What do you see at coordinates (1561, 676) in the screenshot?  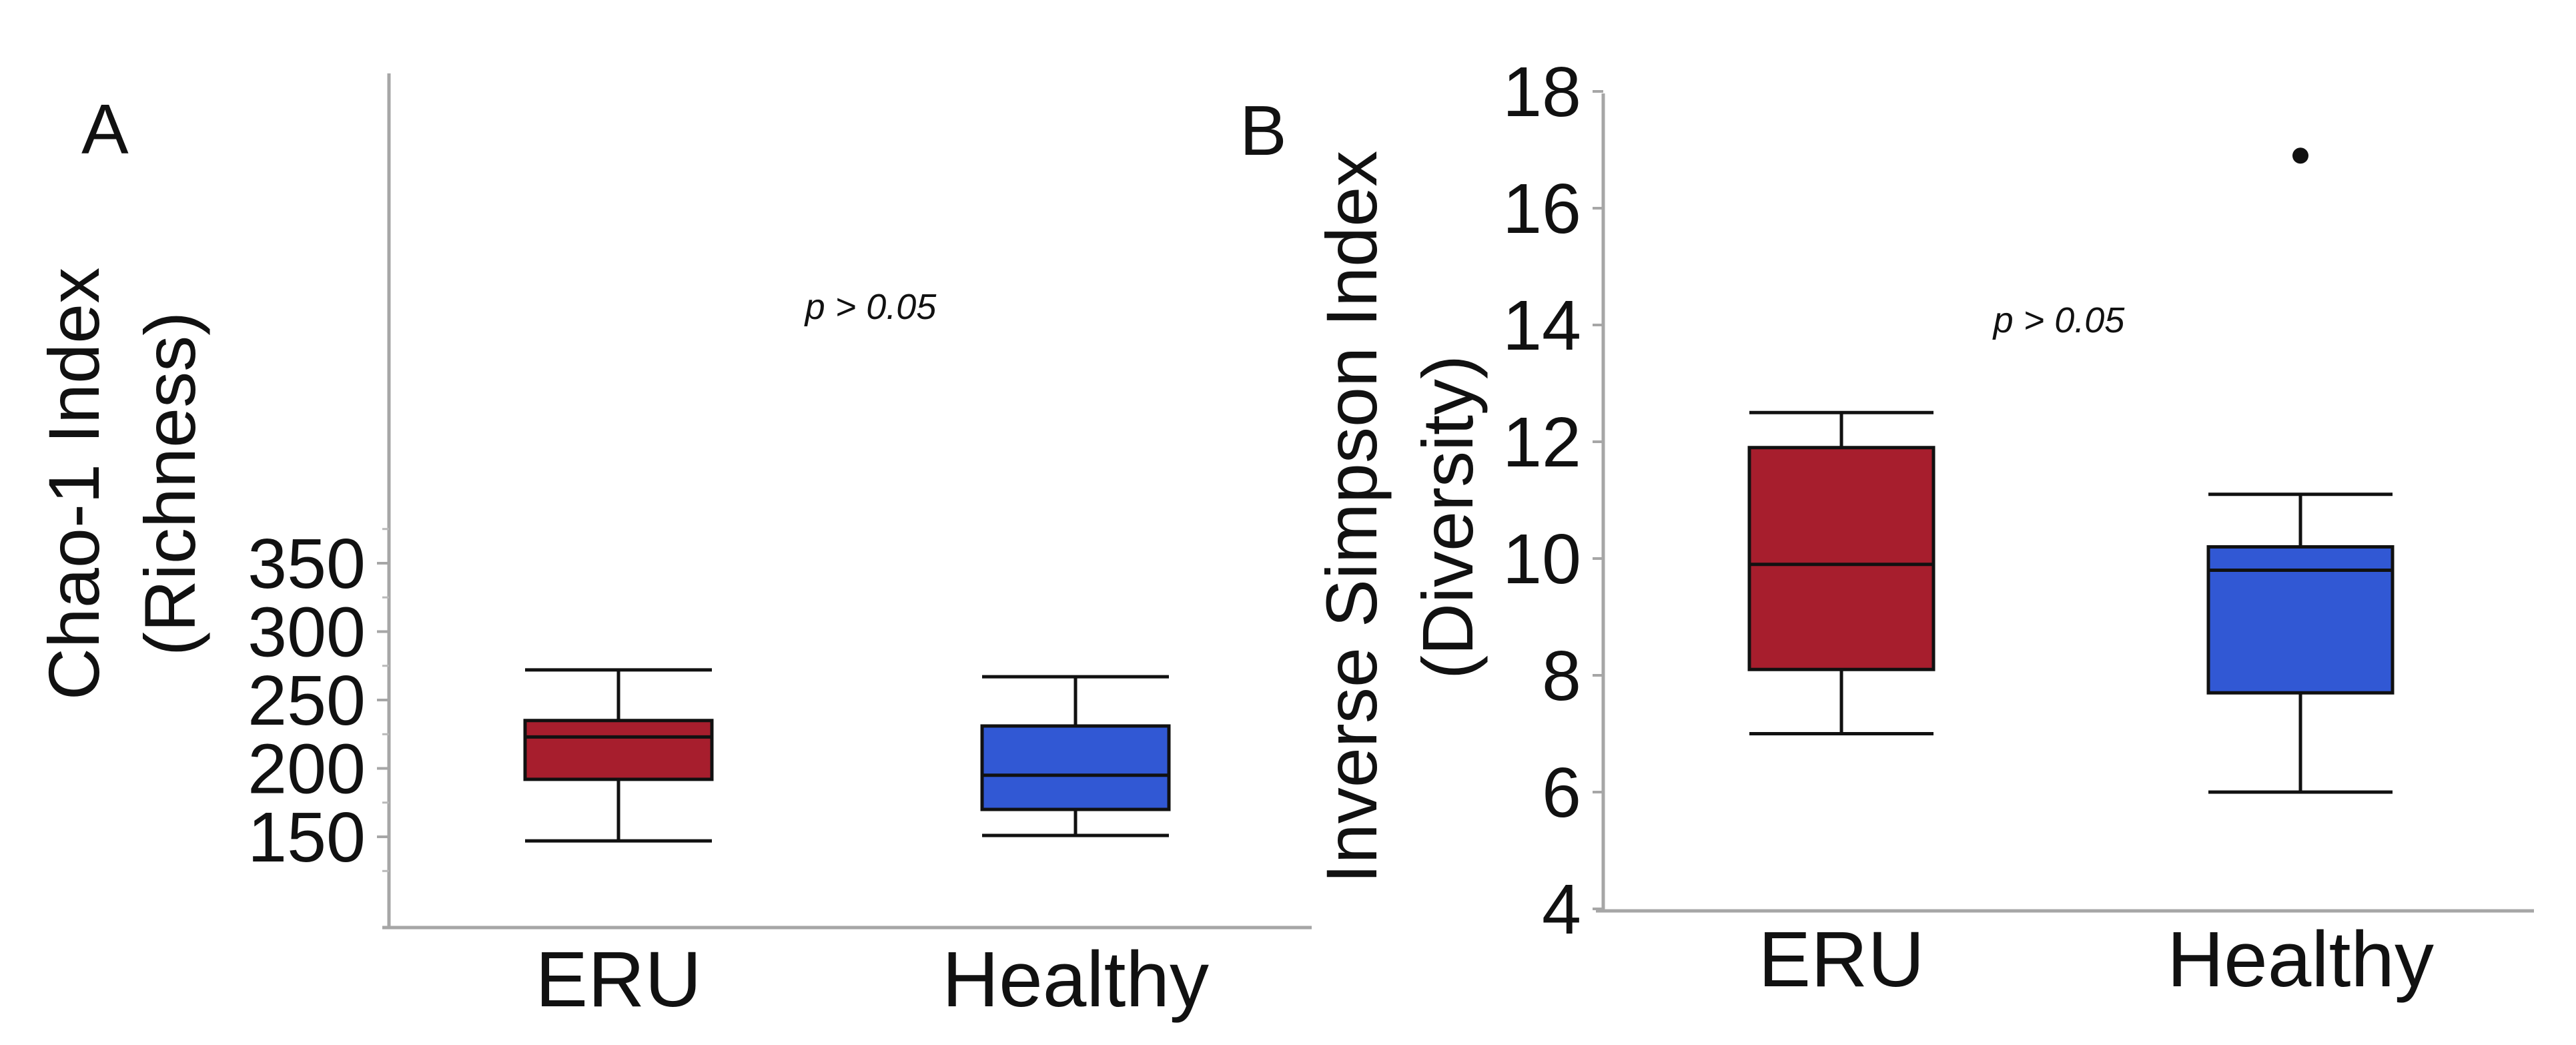 I see `panel-b-tick-label-8: 8` at bounding box center [1561, 676].